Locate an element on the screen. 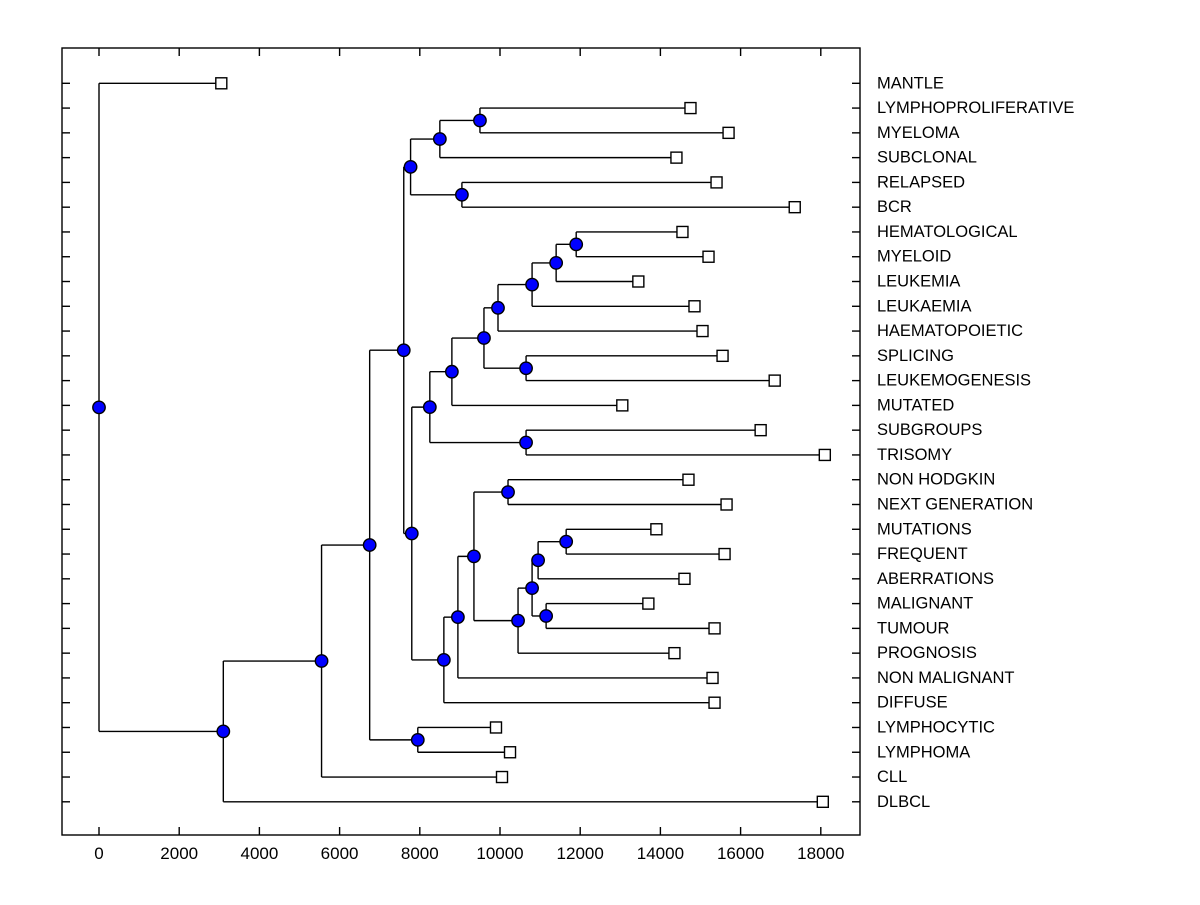 The width and height of the screenshot is (1200, 905). leaf-label: NON HODGKIN is located at coordinates (936, 480).